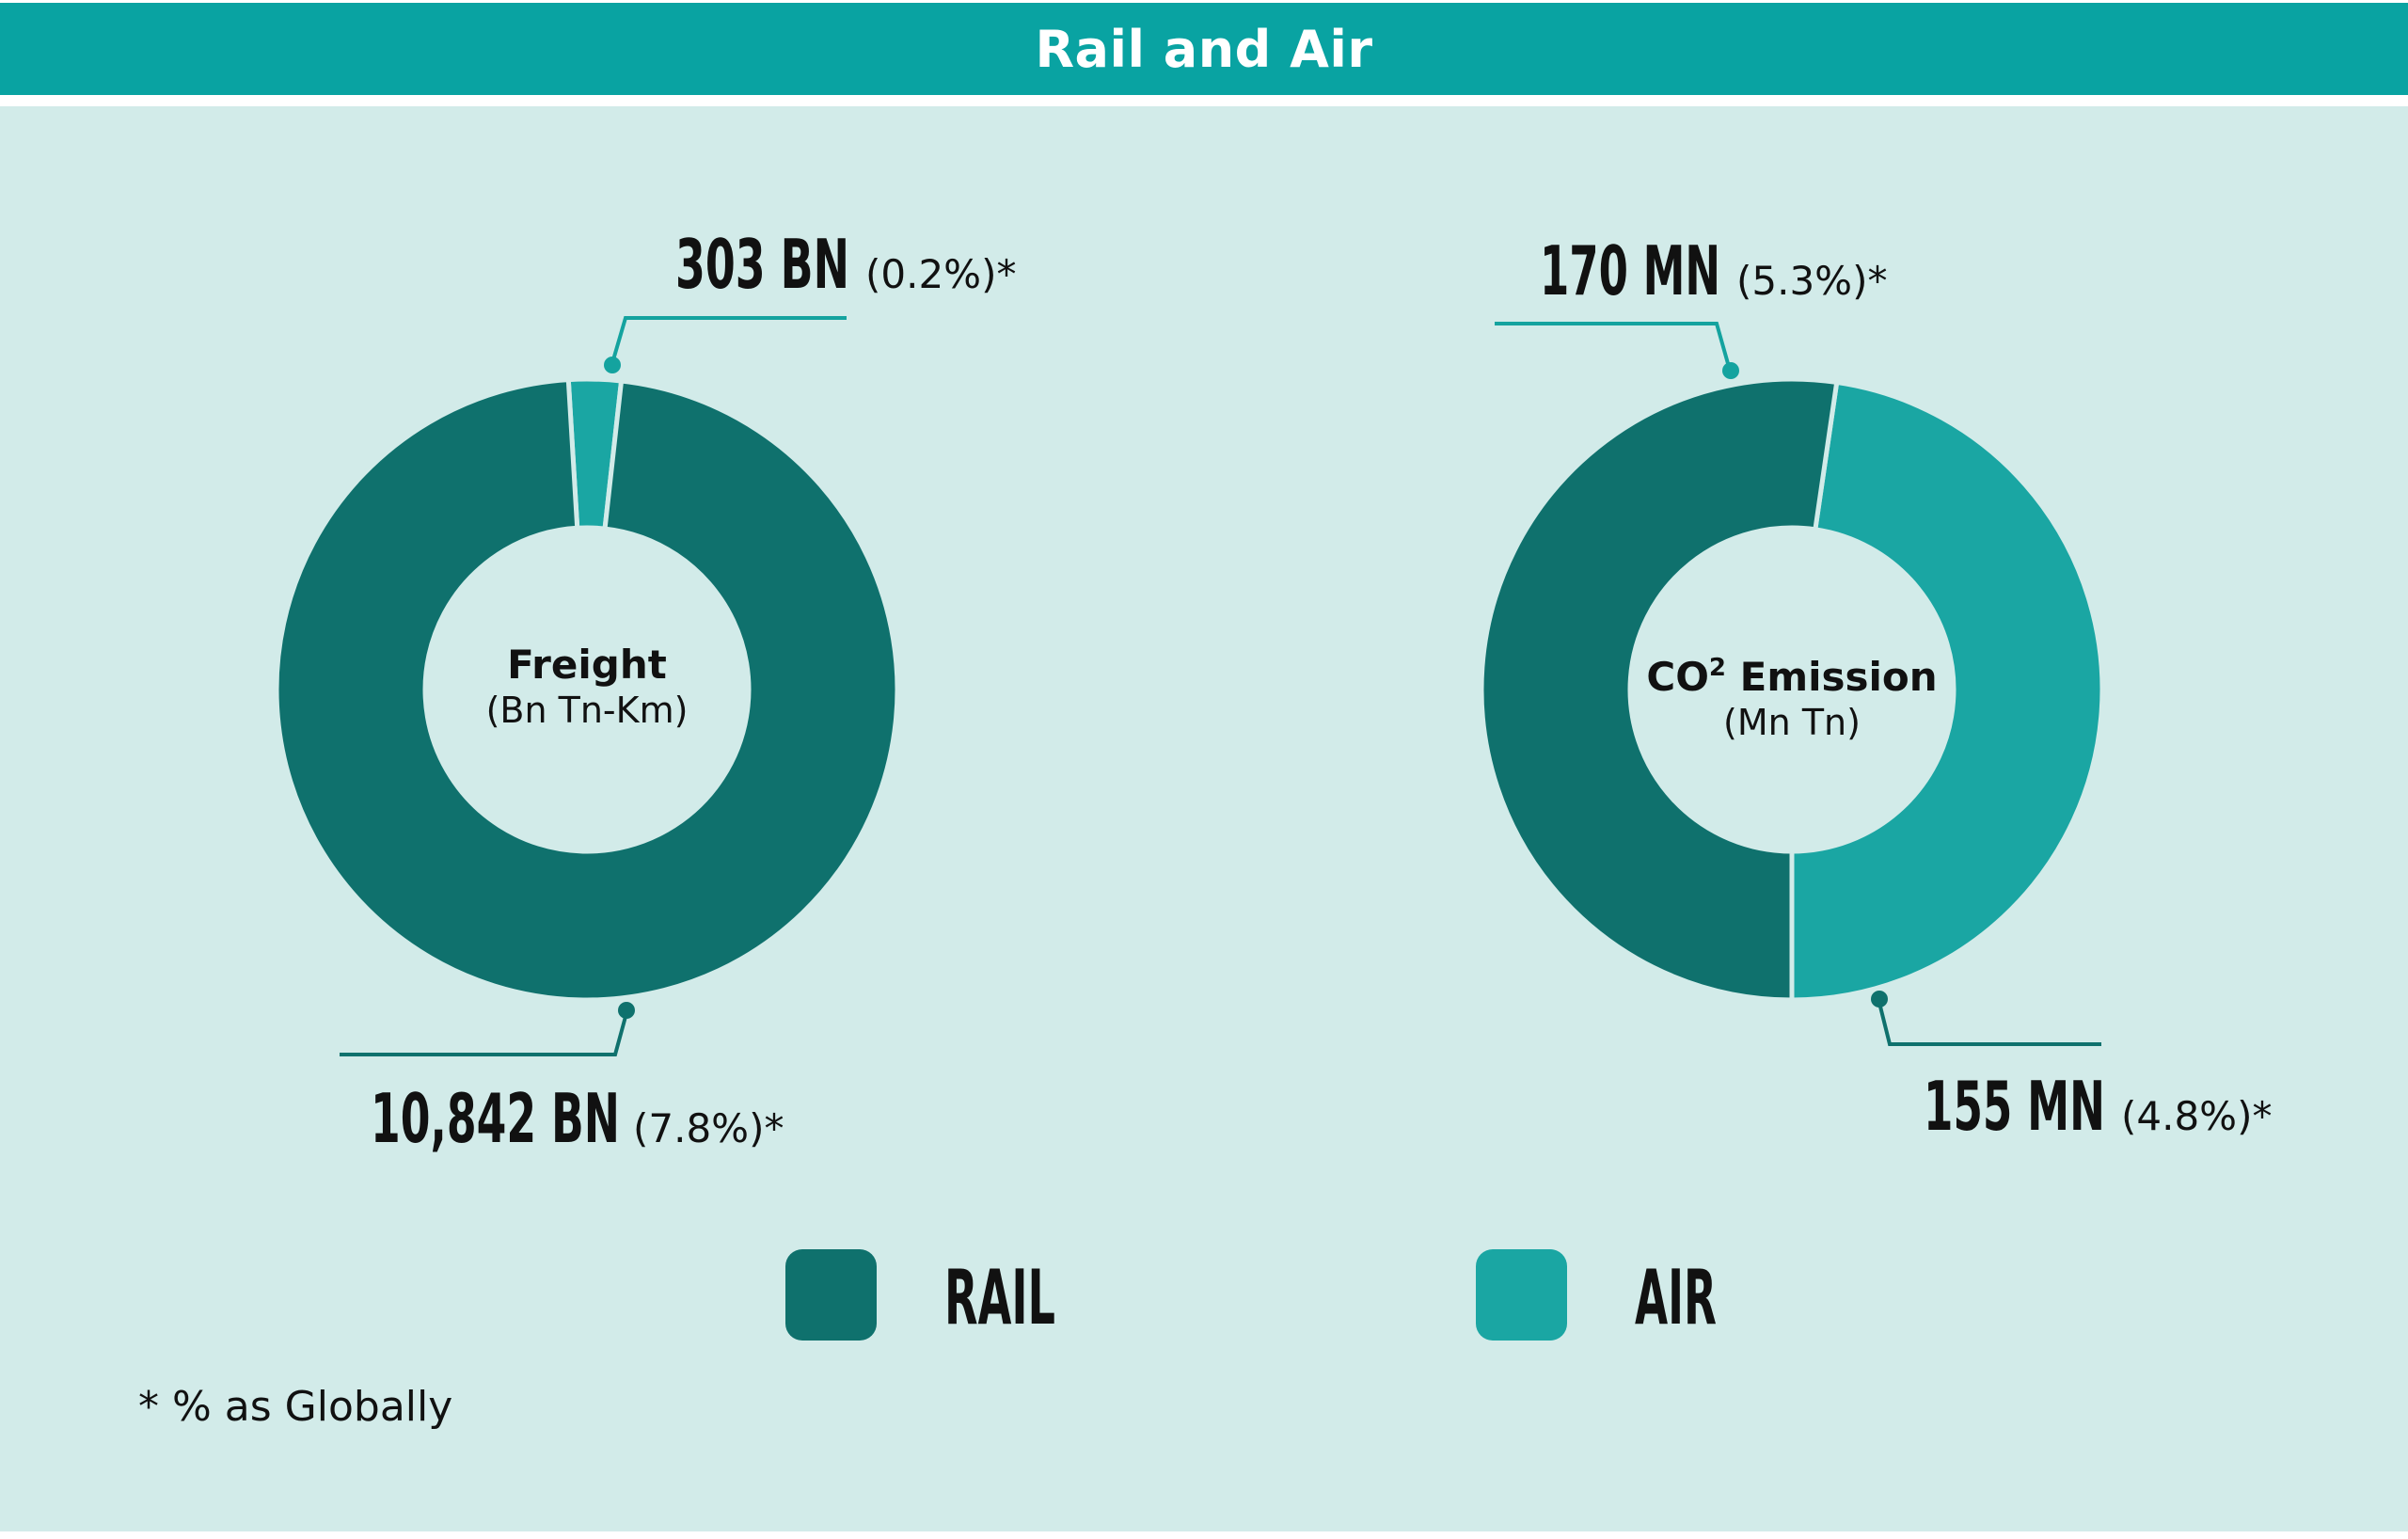 The height and width of the screenshot is (1539, 2408). What do you see at coordinates (709, 1128) in the screenshot?
I see `freight-rail-percent-label: (7.8%)*` at bounding box center [709, 1128].